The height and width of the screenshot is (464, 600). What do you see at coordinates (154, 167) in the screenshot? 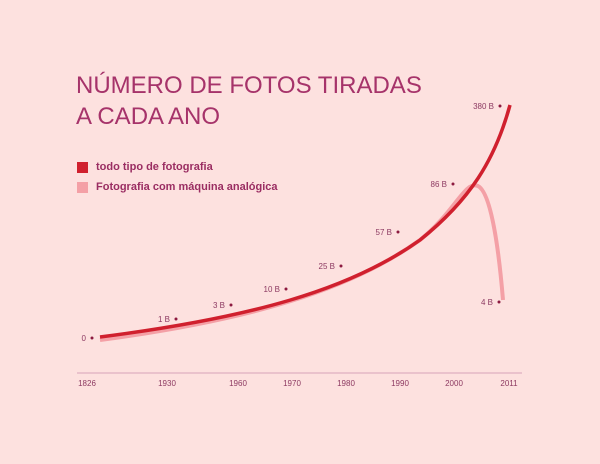
I see `legend-label: todo tipo de fotografia` at bounding box center [154, 167].